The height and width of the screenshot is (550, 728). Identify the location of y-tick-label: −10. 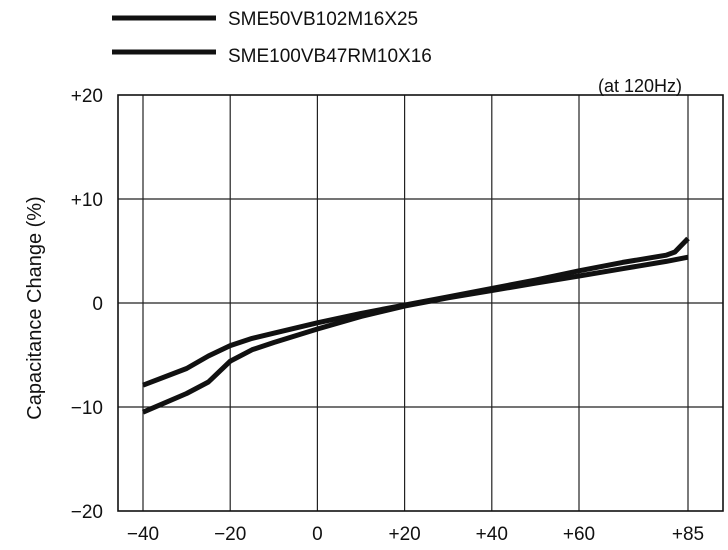
(87, 408).